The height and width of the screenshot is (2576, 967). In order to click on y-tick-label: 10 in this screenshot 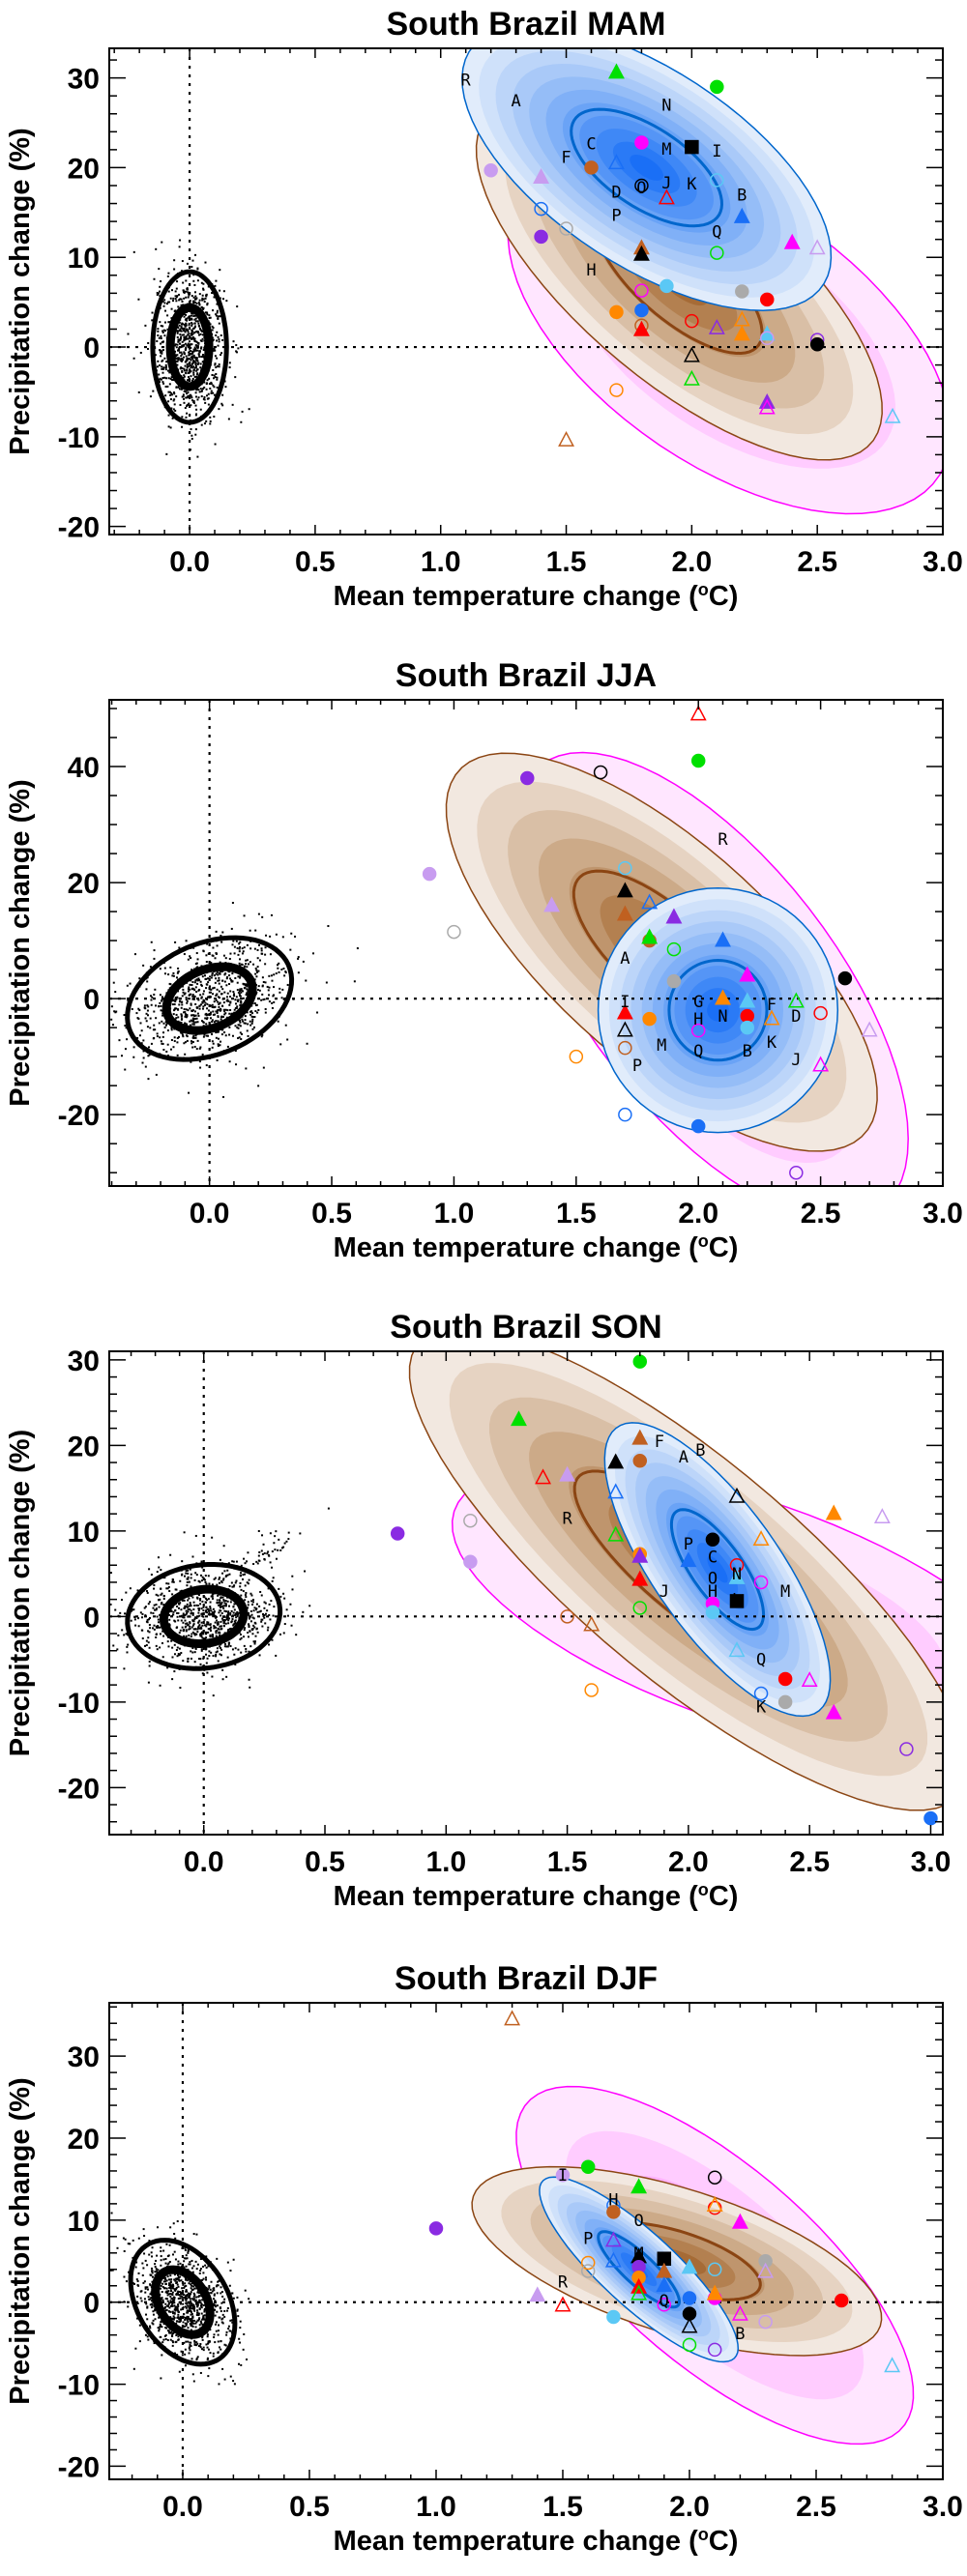, I will do `click(84, 1532)`.